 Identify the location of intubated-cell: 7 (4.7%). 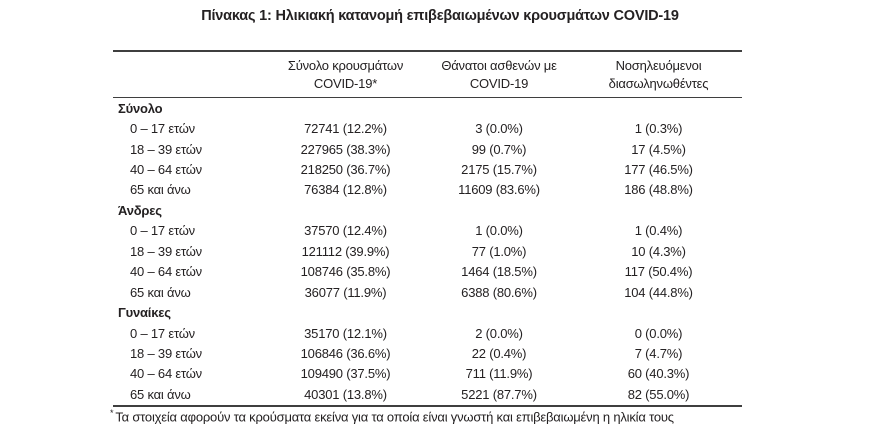
(658, 353).